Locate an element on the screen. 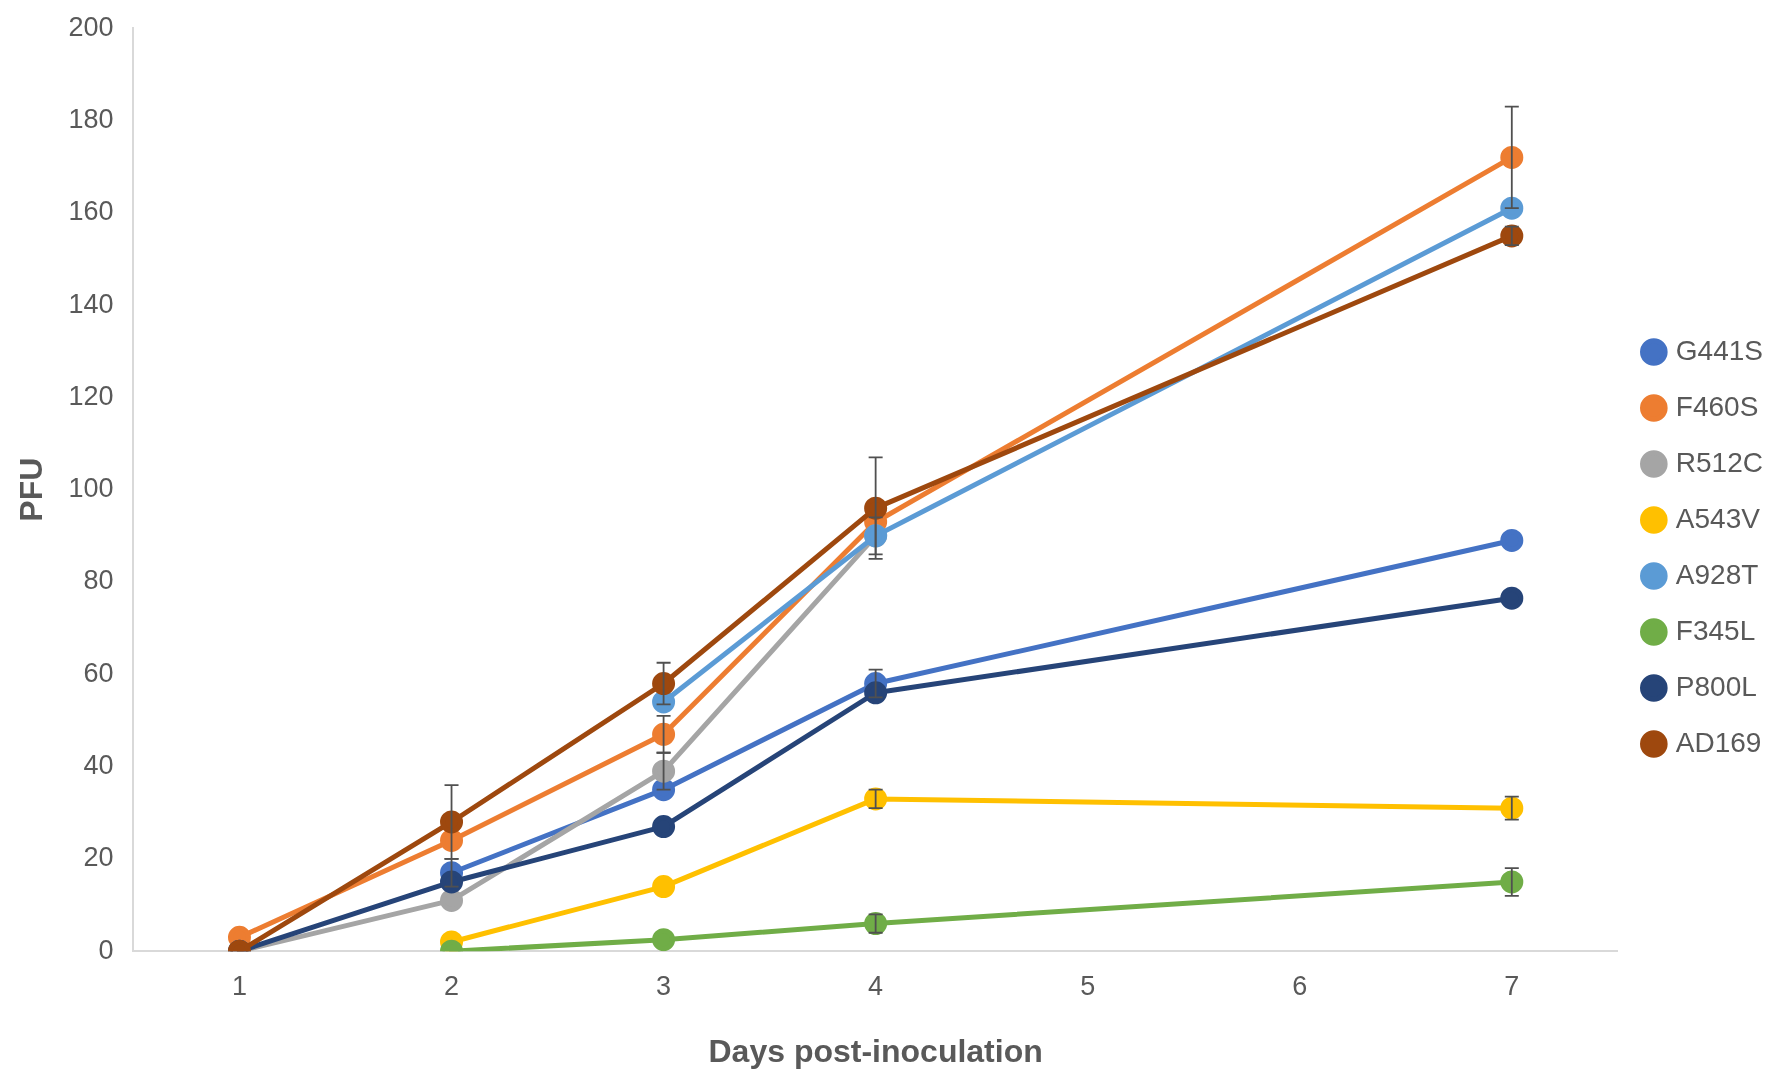  x-tick-label: 5 is located at coordinates (1088, 985).